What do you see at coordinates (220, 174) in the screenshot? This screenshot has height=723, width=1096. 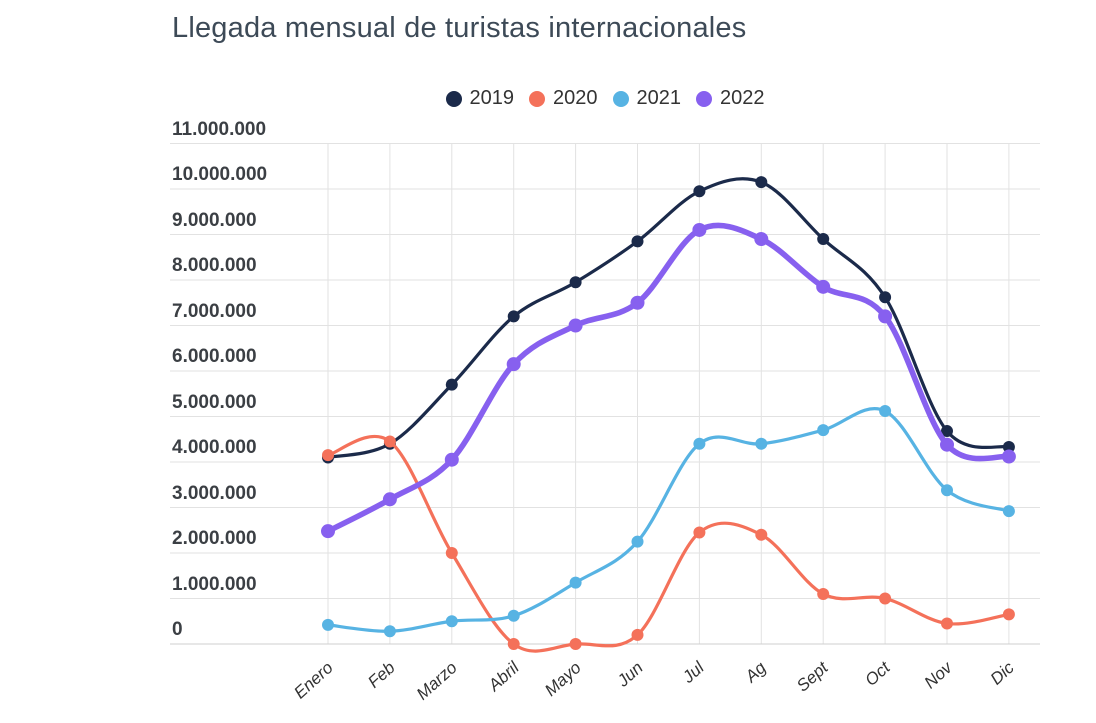 I see `y-axis-tick-label: 10.000.000` at bounding box center [220, 174].